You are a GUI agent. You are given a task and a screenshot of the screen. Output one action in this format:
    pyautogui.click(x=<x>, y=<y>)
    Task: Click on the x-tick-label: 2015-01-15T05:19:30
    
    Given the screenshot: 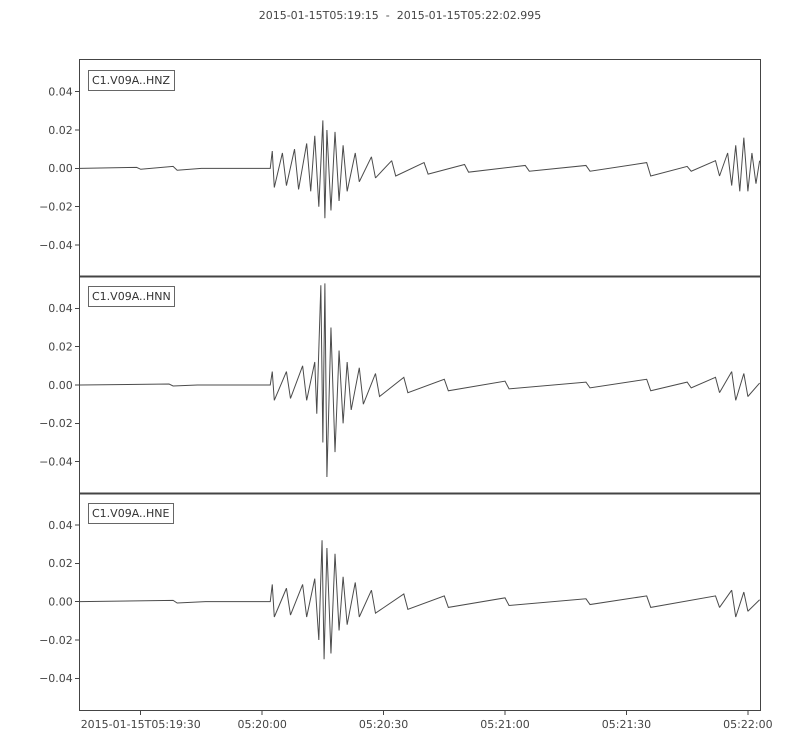 What is the action you would take?
    pyautogui.click(x=140, y=725)
    